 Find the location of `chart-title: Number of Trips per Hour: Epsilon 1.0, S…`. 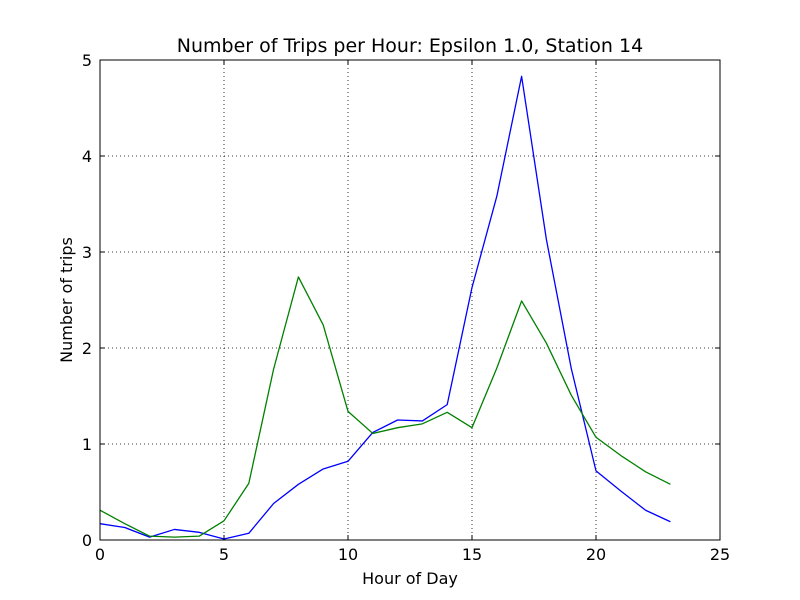

chart-title: Number of Trips per Hour: Epsilon 1.0, S… is located at coordinates (410, 46).